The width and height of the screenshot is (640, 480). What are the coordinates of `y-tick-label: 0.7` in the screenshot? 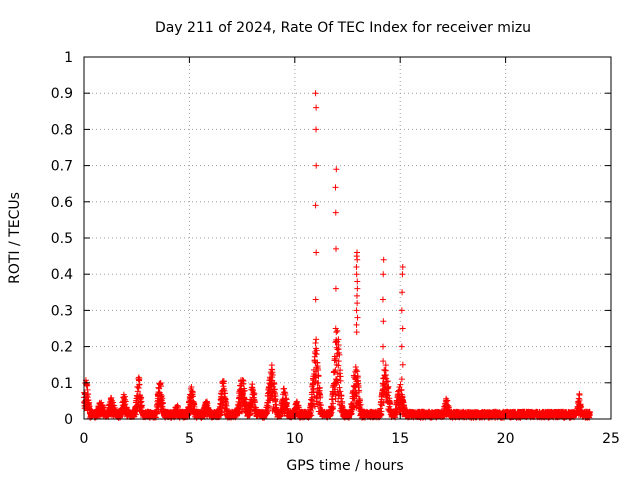 It's located at (62, 167).